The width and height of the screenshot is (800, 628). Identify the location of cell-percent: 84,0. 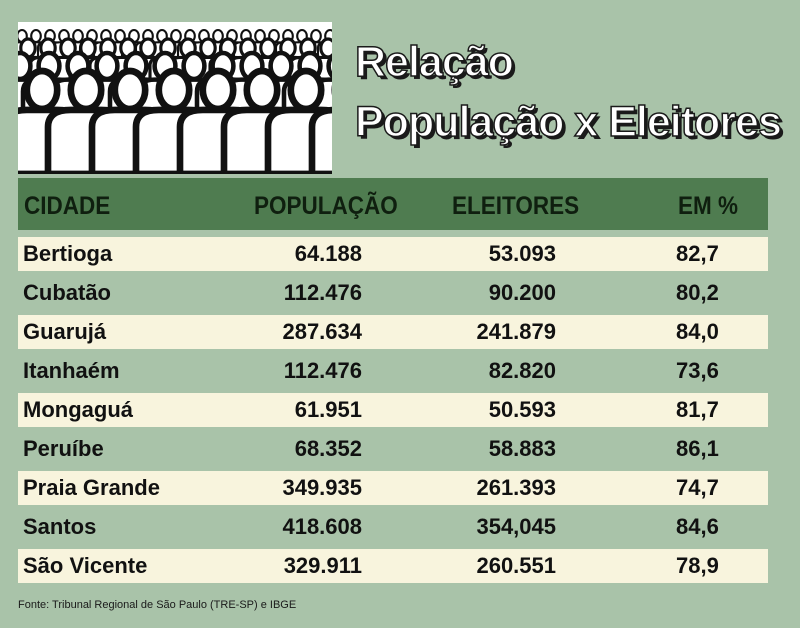
(697, 331).